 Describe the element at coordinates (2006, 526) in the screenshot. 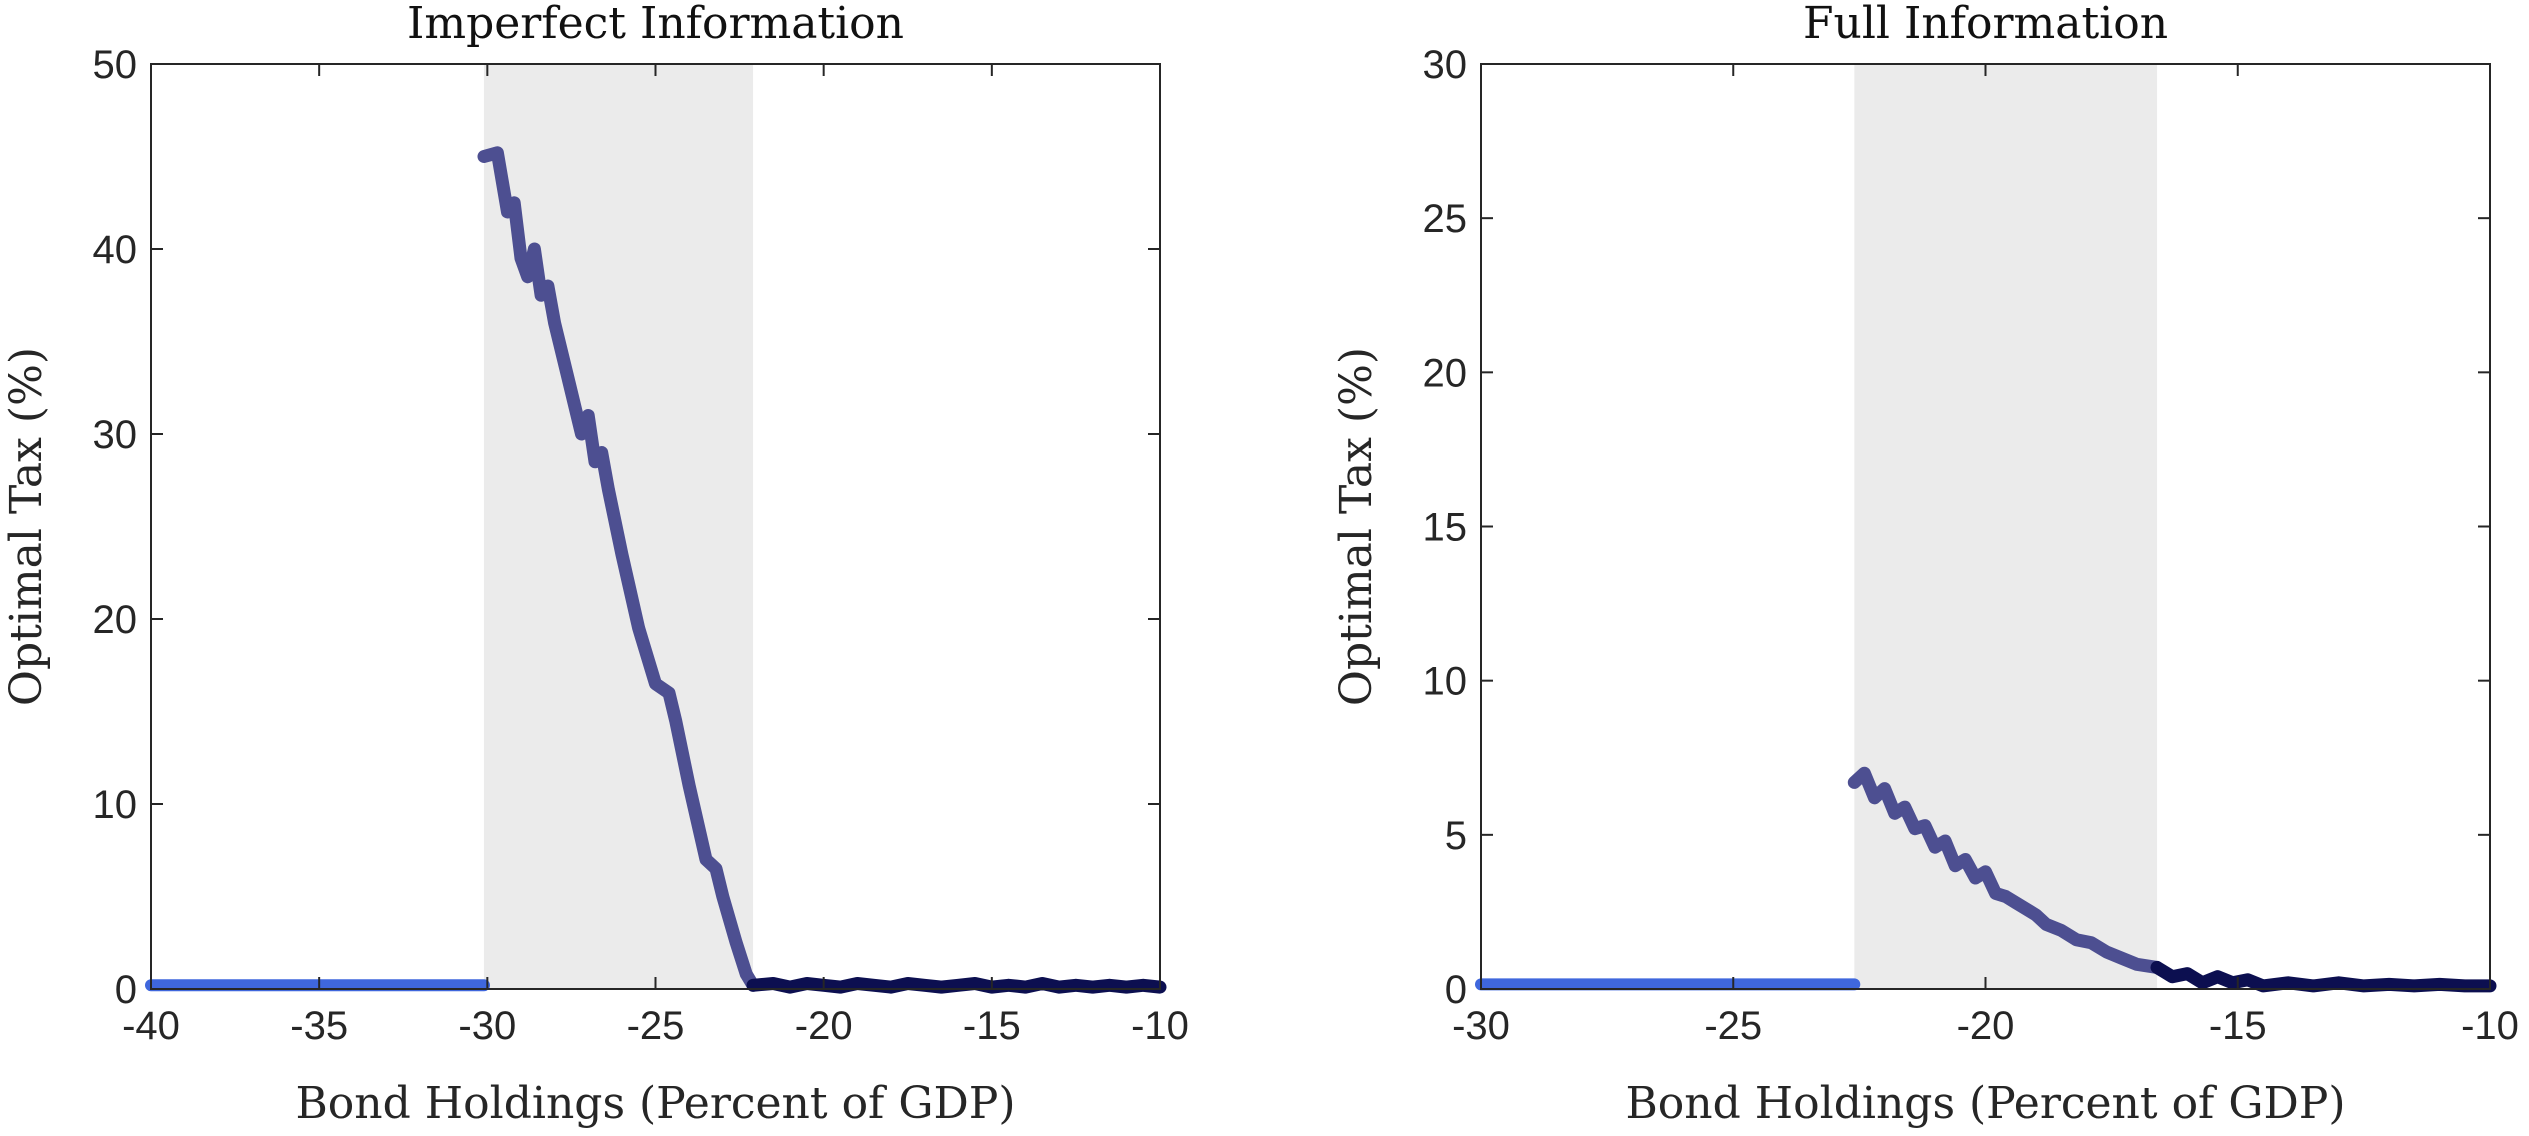

I see `shaded-region` at that location.